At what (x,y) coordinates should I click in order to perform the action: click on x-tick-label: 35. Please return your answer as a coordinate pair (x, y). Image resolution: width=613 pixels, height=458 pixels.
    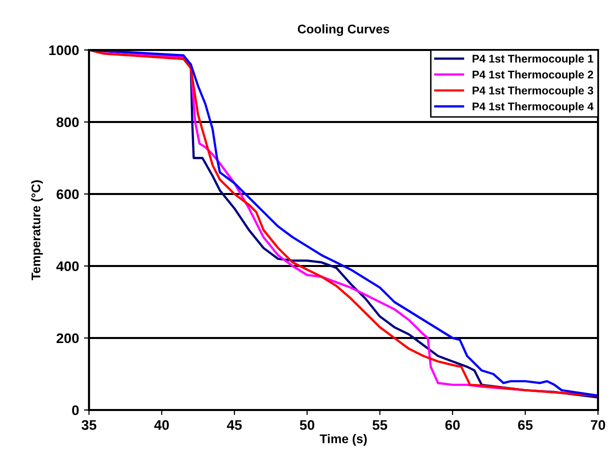
    Looking at the image, I should click on (89, 425).